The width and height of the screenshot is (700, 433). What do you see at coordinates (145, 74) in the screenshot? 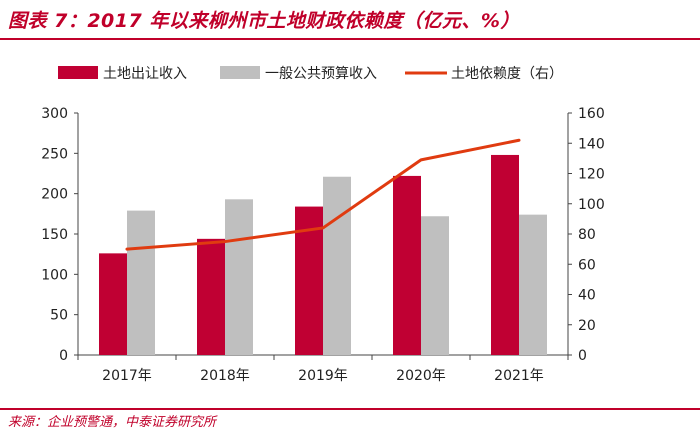
I see `legend-land-label: 土地出让收入` at bounding box center [145, 74].